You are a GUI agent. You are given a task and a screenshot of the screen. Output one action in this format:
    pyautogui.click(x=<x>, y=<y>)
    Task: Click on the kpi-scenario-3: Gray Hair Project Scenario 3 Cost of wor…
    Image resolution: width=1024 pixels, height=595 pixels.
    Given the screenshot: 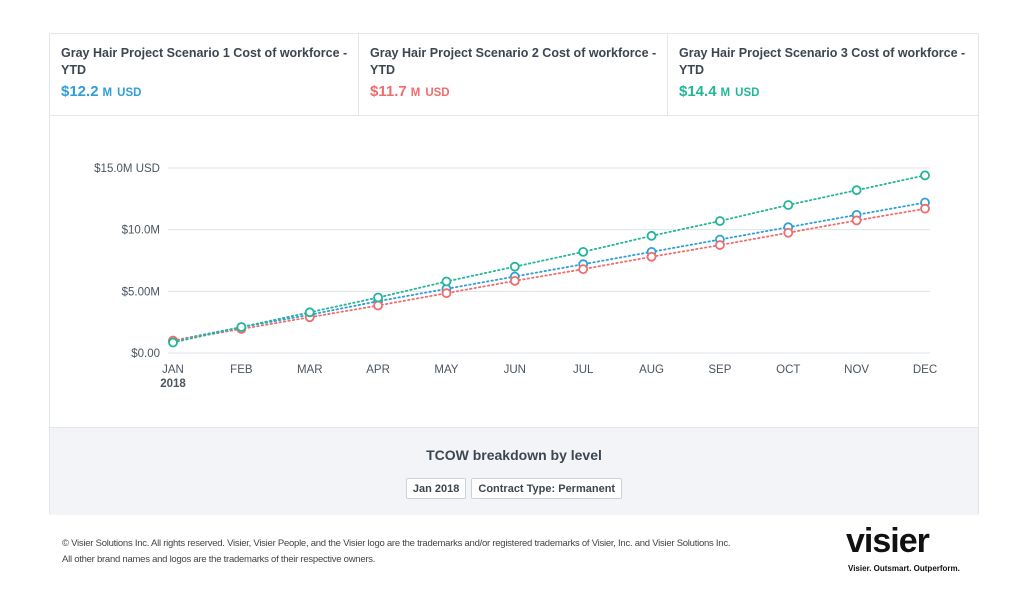 What is the action you would take?
    pyautogui.click(x=823, y=74)
    